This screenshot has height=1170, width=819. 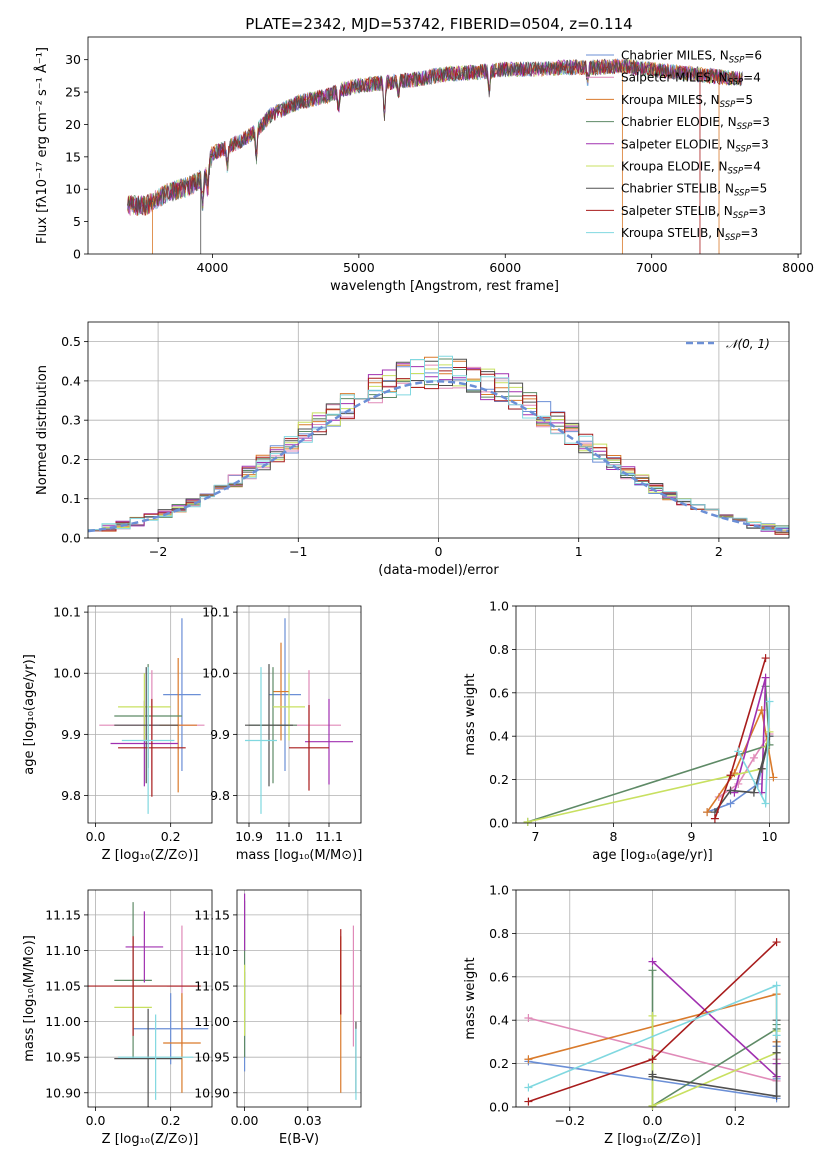 What do you see at coordinates (29, 714) in the screenshot?
I see `y-axis-label: age [log₁₀(age/yr)]` at bounding box center [29, 714].